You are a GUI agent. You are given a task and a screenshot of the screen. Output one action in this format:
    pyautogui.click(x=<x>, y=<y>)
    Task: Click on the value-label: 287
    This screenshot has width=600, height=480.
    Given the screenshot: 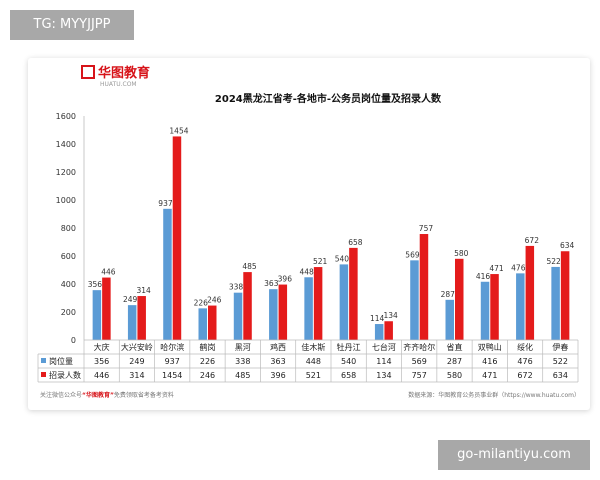 What is the action you would take?
    pyautogui.click(x=448, y=294)
    